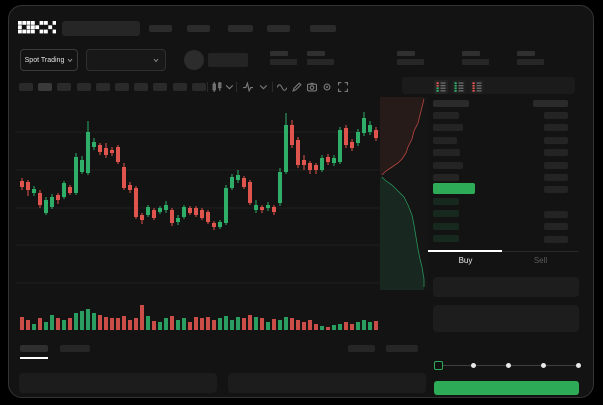 The height and width of the screenshot is (405, 603). Describe the element at coordinates (404, 193) in the screenshot. I see `depth-chart` at that location.